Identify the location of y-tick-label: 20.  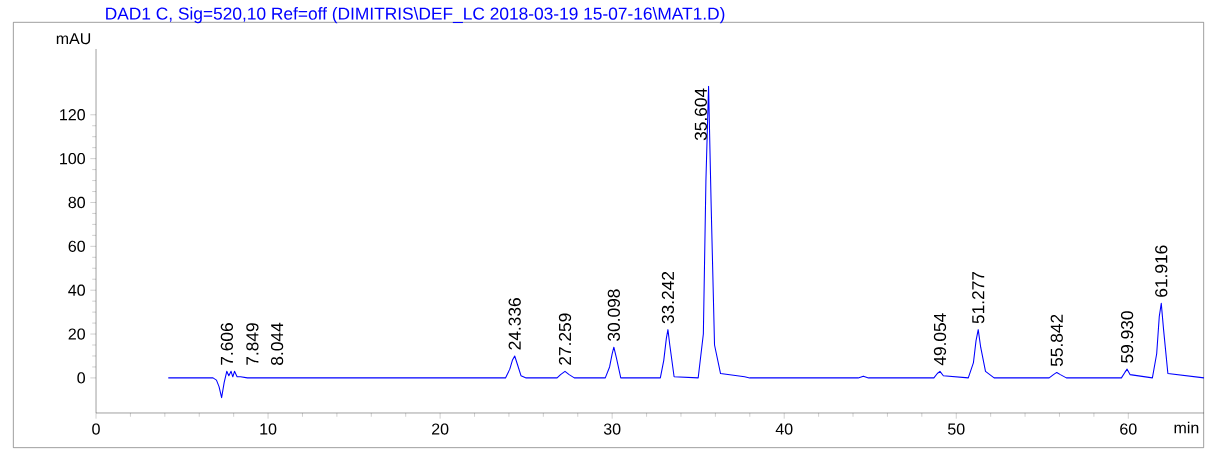
(76, 334).